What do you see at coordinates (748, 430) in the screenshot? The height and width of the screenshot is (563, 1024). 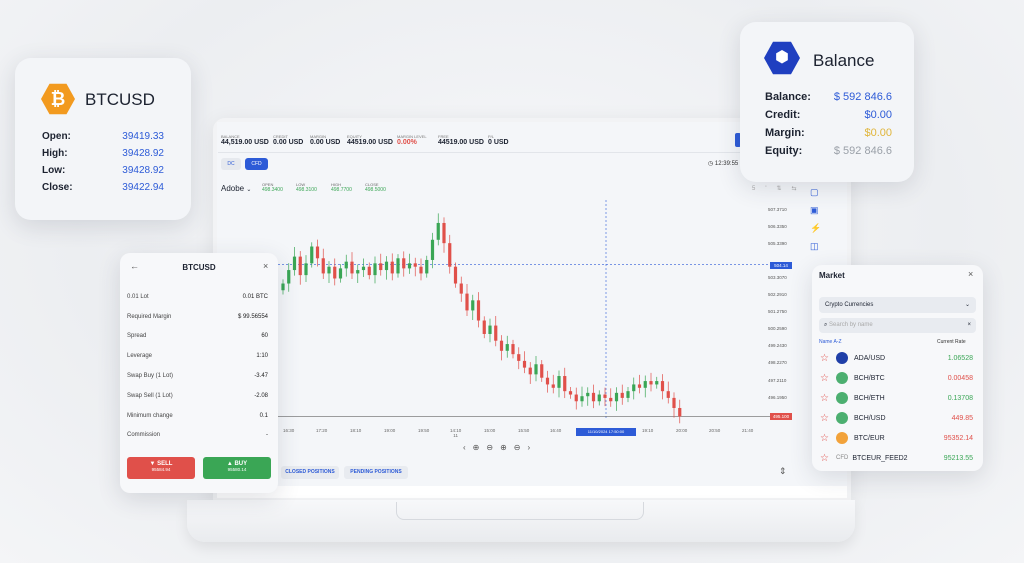 I see `time-tick: 21:40` at bounding box center [748, 430].